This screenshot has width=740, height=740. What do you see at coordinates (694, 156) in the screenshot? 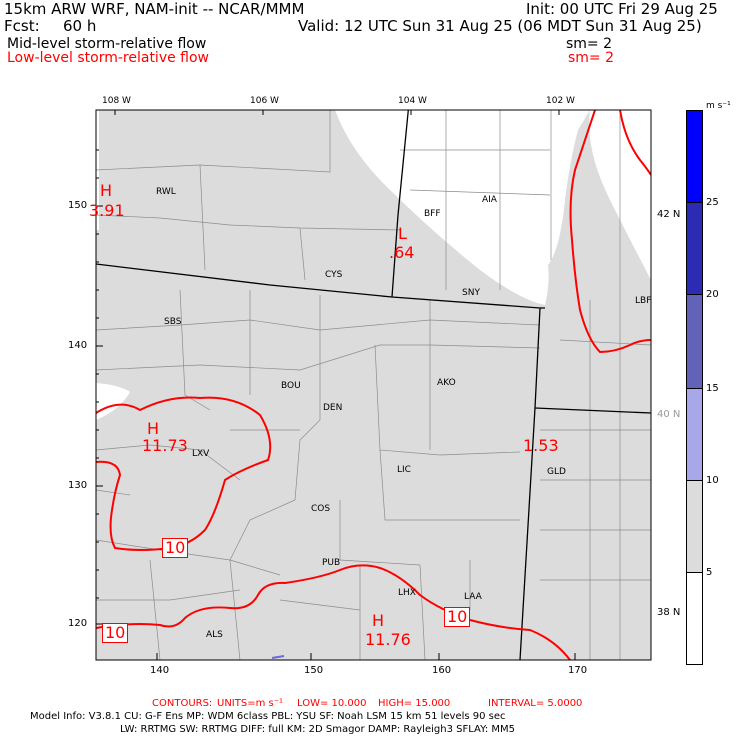
I see `colorbar-bin-25-plus` at bounding box center [694, 156].